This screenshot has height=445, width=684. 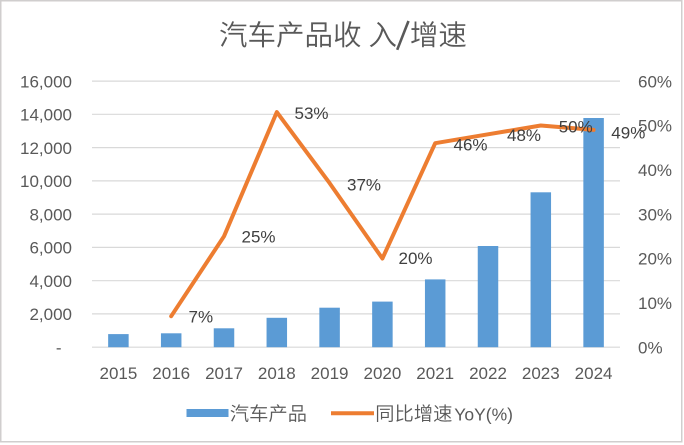 I want to click on svg-text: 53%, so click(x=312, y=113).